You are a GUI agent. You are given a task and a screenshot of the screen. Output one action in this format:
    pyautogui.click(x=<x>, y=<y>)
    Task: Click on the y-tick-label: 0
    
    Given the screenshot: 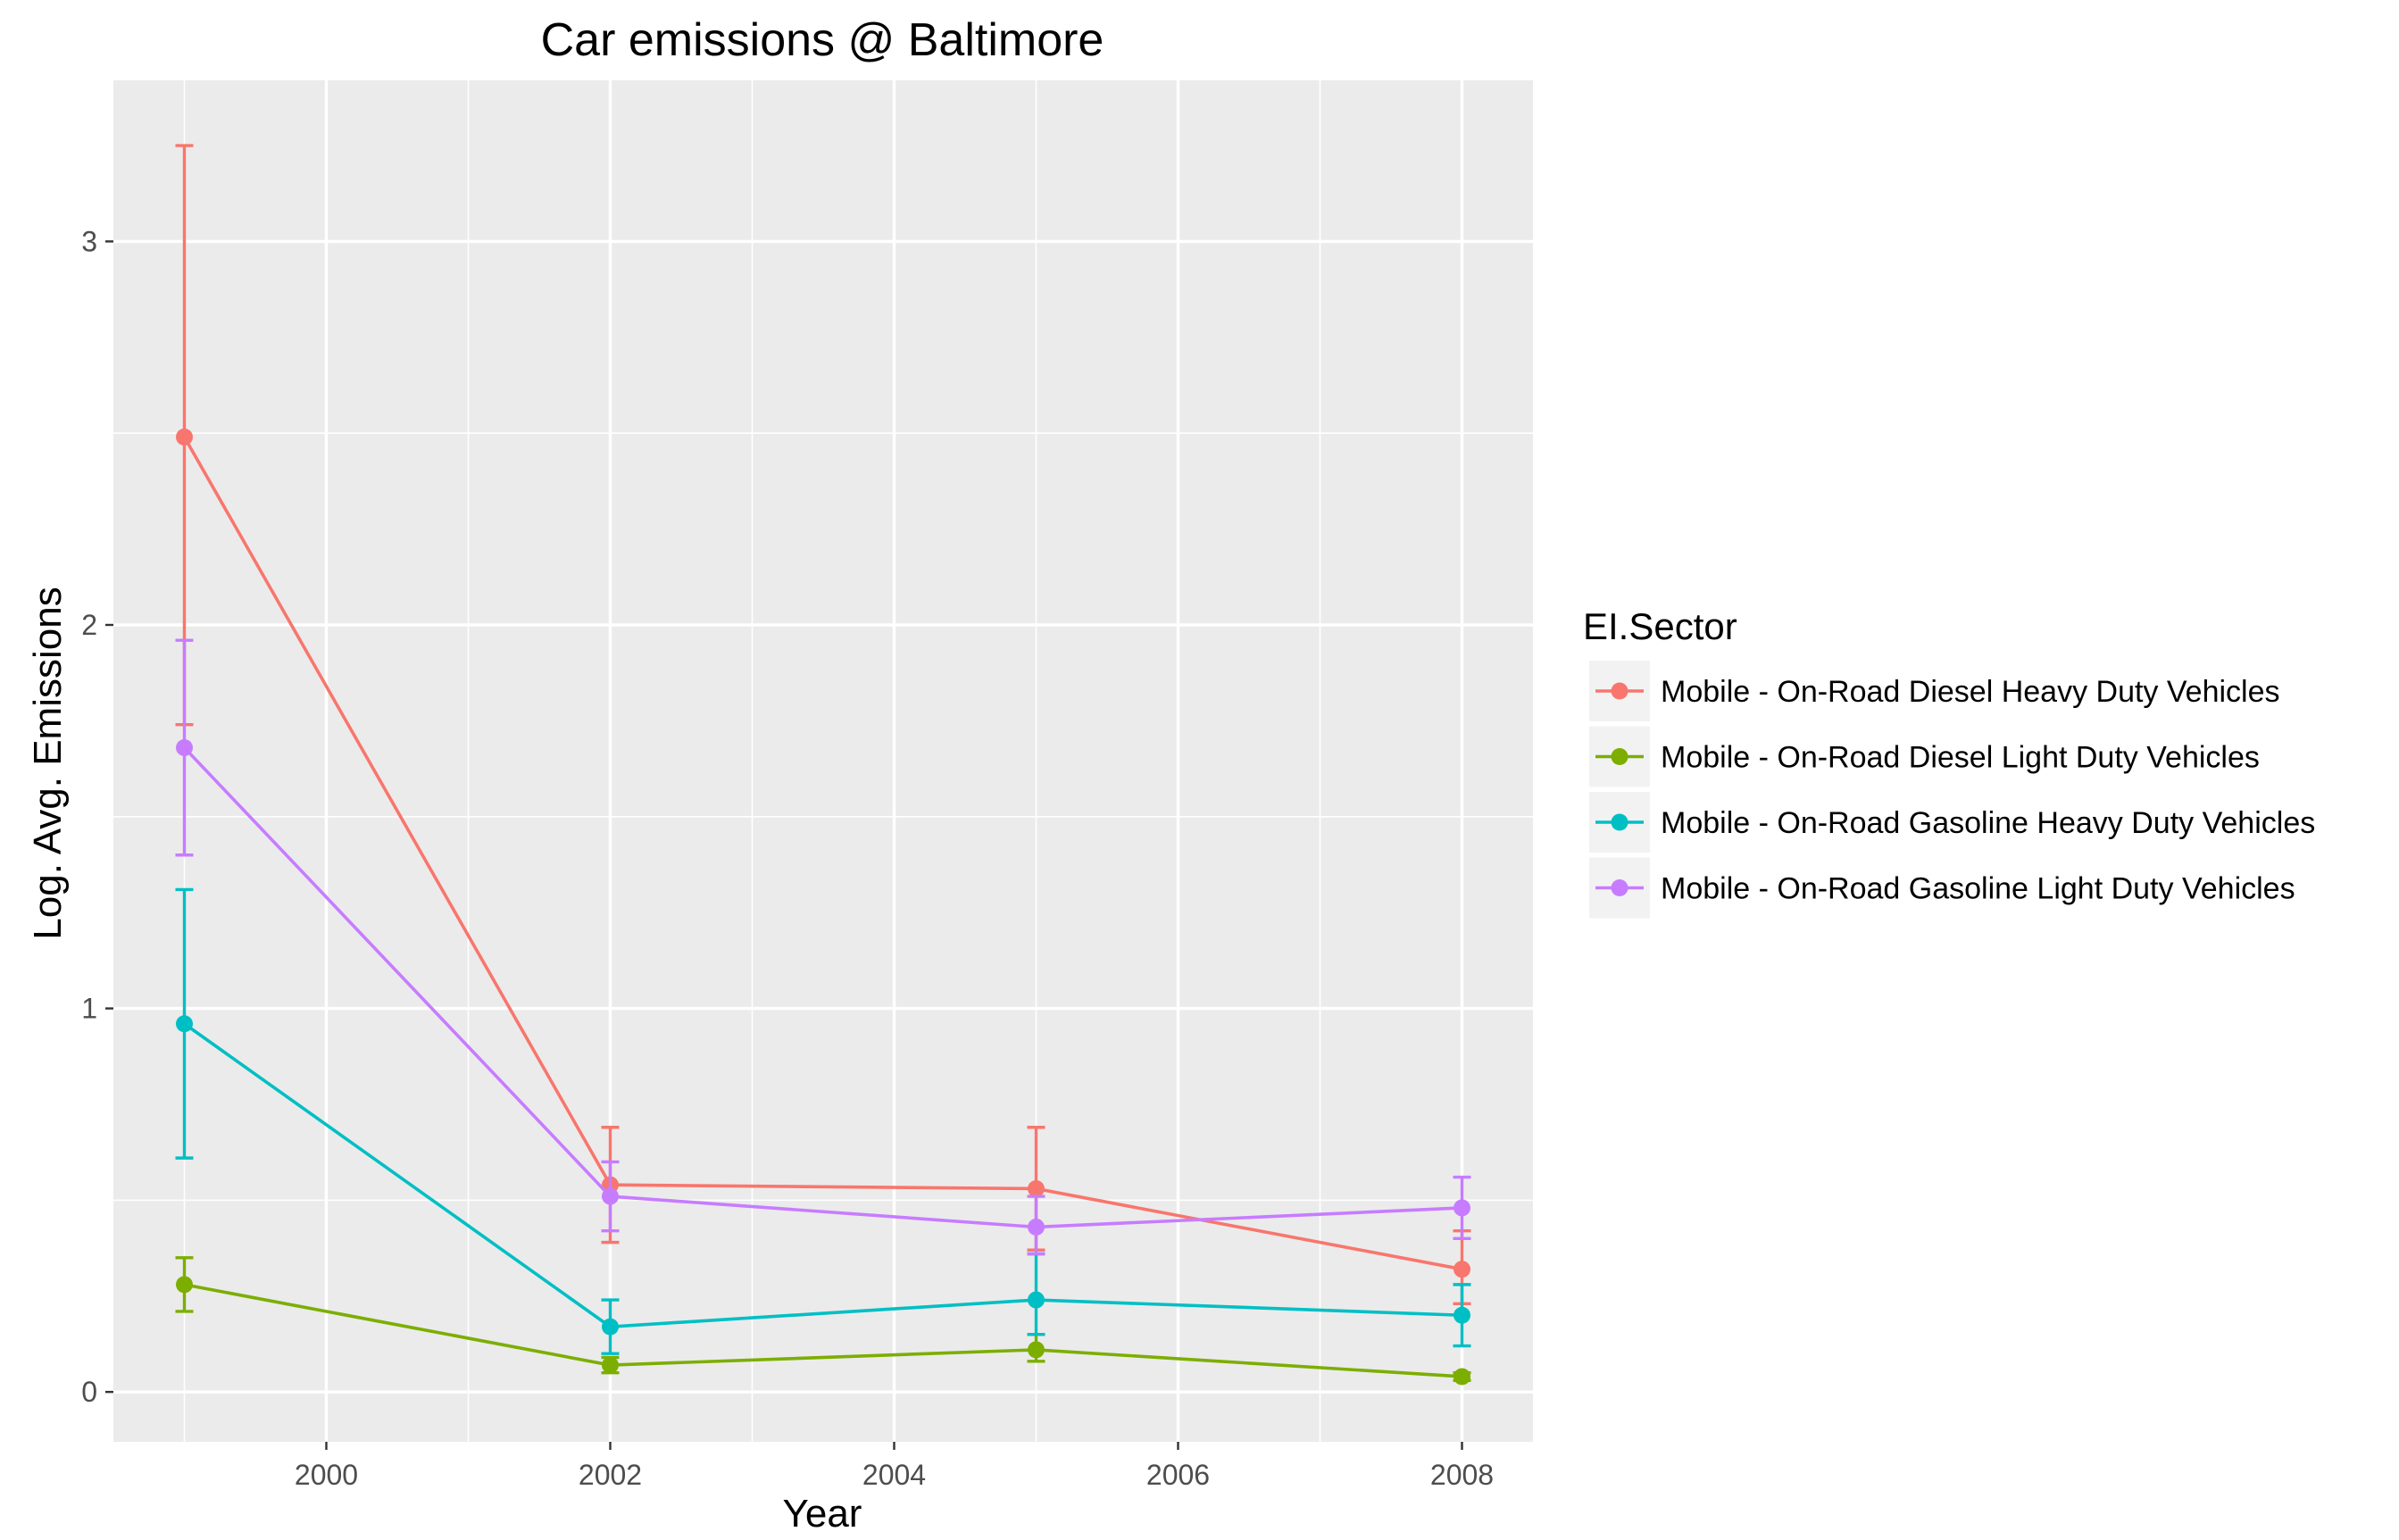 What is the action you would take?
    pyautogui.click(x=89, y=1392)
    